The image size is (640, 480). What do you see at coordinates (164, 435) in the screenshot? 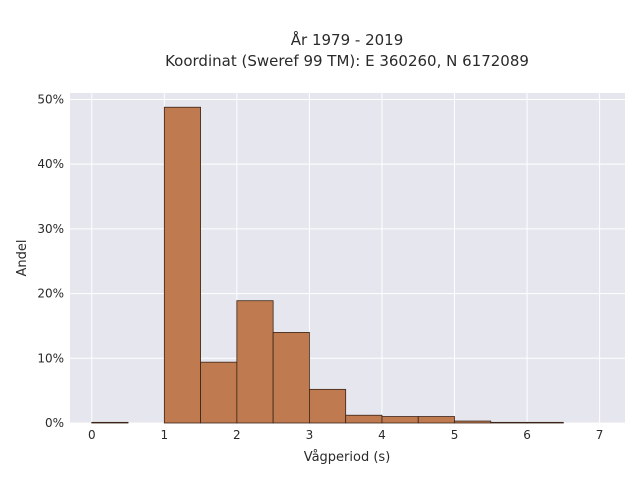
I see `x-tick-label: 1` at bounding box center [164, 435].